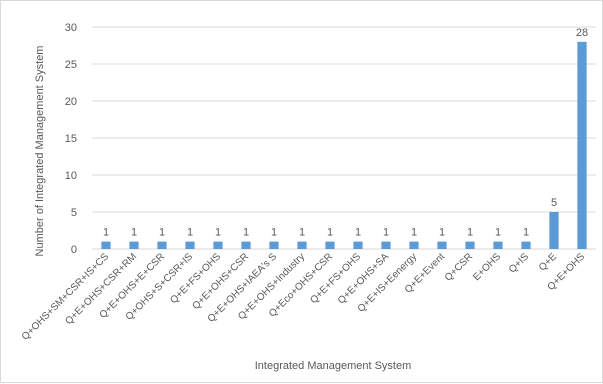  What do you see at coordinates (548, 262) in the screenshot?
I see `x-tick-label: Q+E` at bounding box center [548, 262].